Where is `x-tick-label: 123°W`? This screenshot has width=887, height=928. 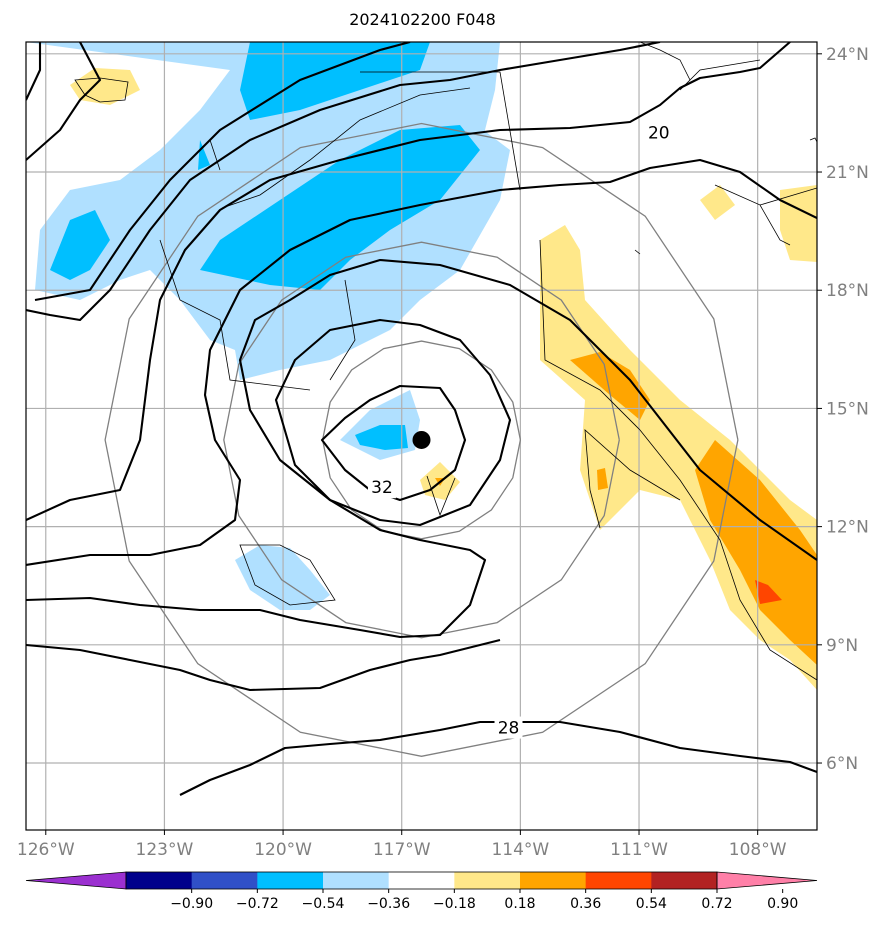
x-tick-label: 123°W is located at coordinates (165, 850).